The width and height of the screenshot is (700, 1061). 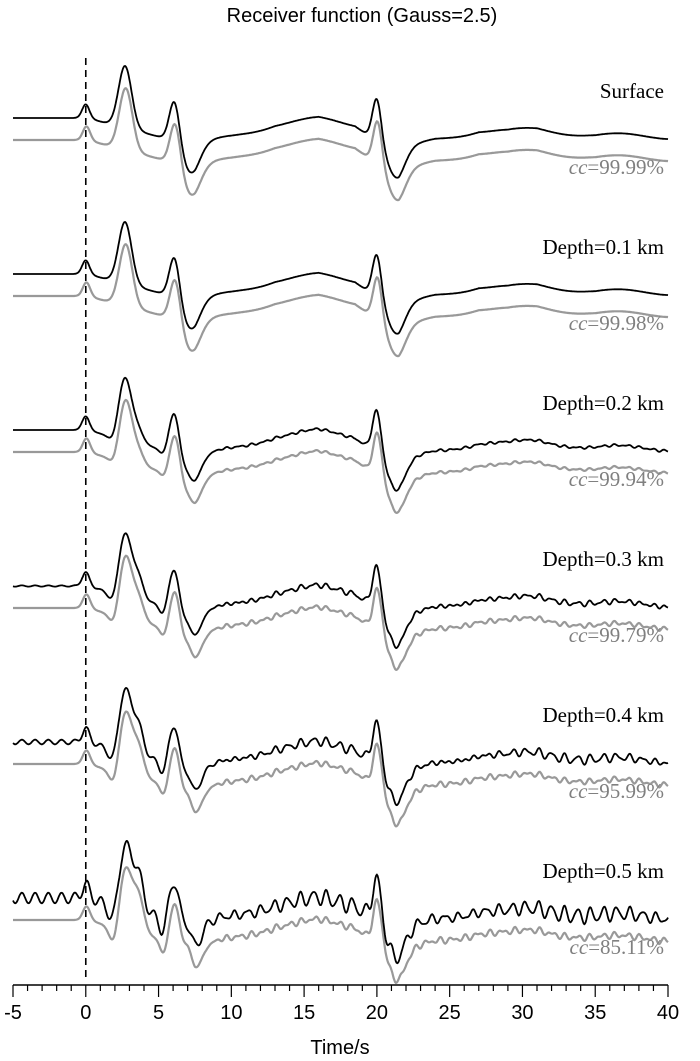 I want to click on trace-panel: Depth=0.1 km cc=99.98%, so click(x=341, y=289).